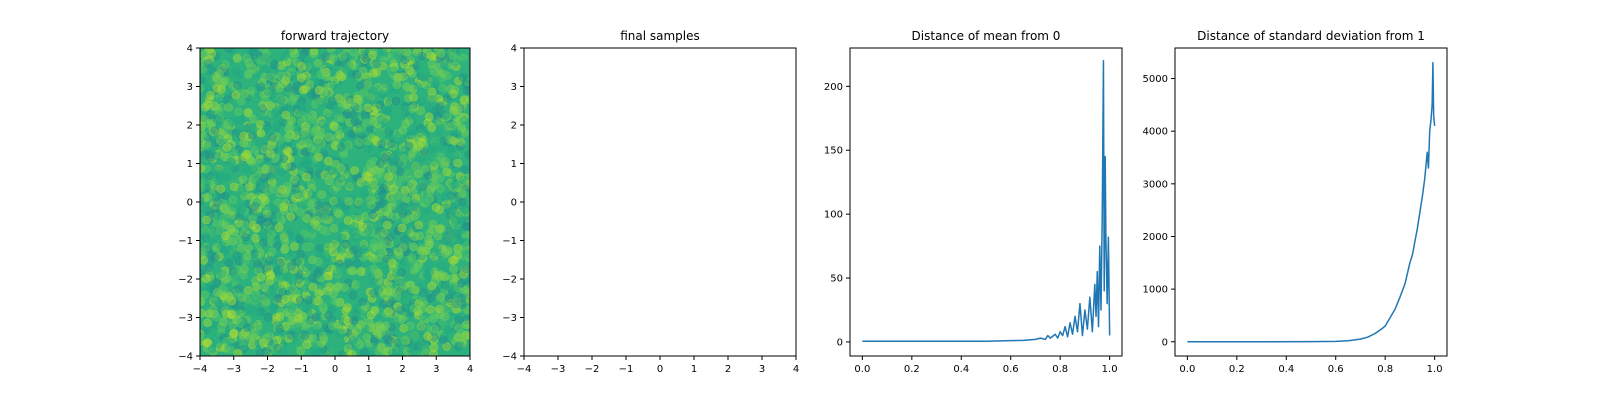  I want to click on x-tick-label: 0, so click(335, 369).